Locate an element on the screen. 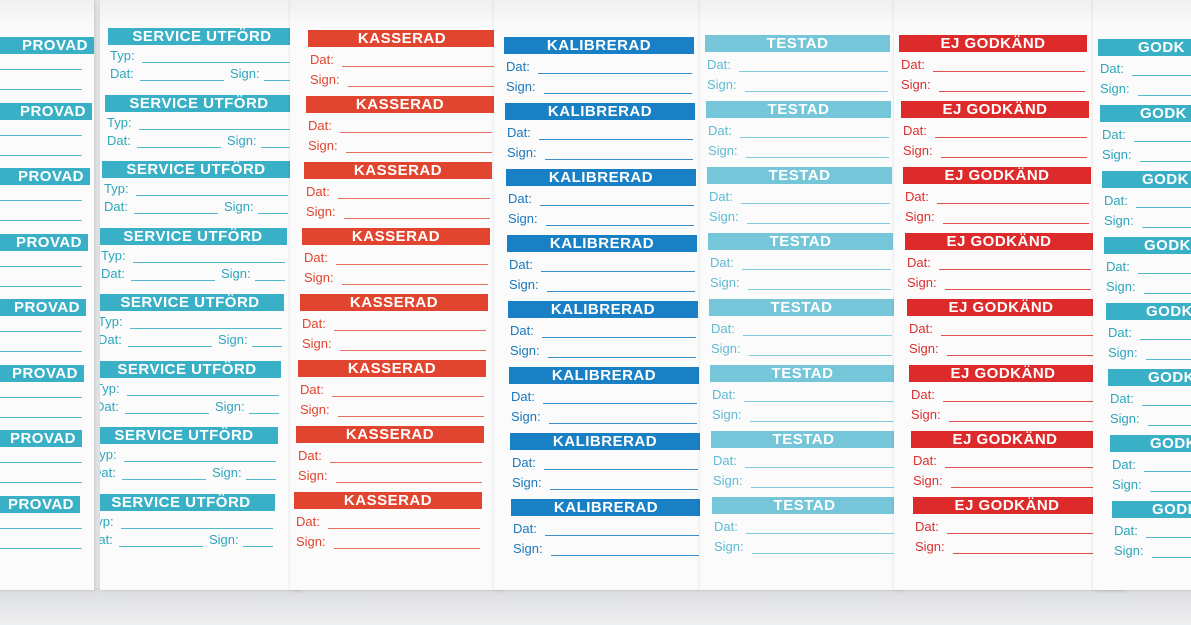  status-tag-title: SERVICE UTFÖRD is located at coordinates (189, 435).